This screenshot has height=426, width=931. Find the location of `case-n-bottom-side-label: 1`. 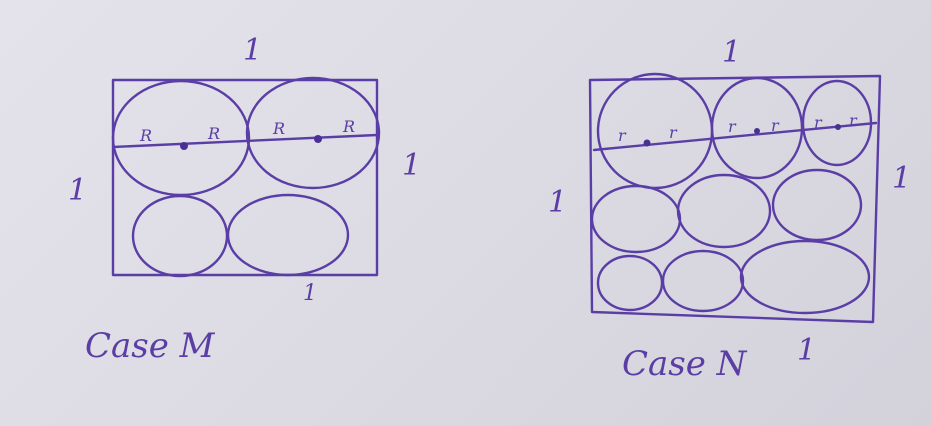

case-n-bottom-side-label: 1 is located at coordinates (806, 350).